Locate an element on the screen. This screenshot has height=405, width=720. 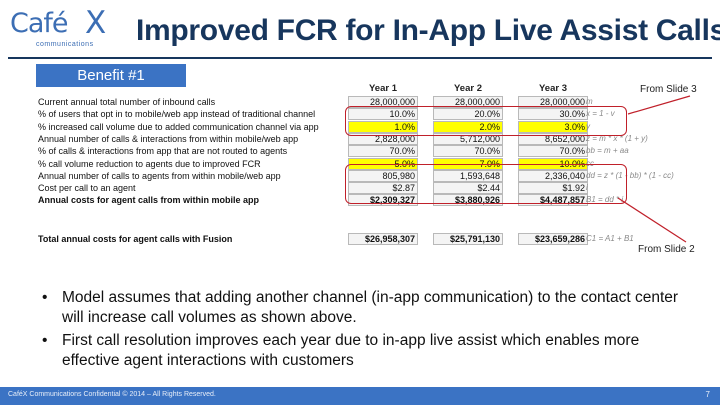
year-3-value: 2,336,040 is located at coordinates (553, 175).